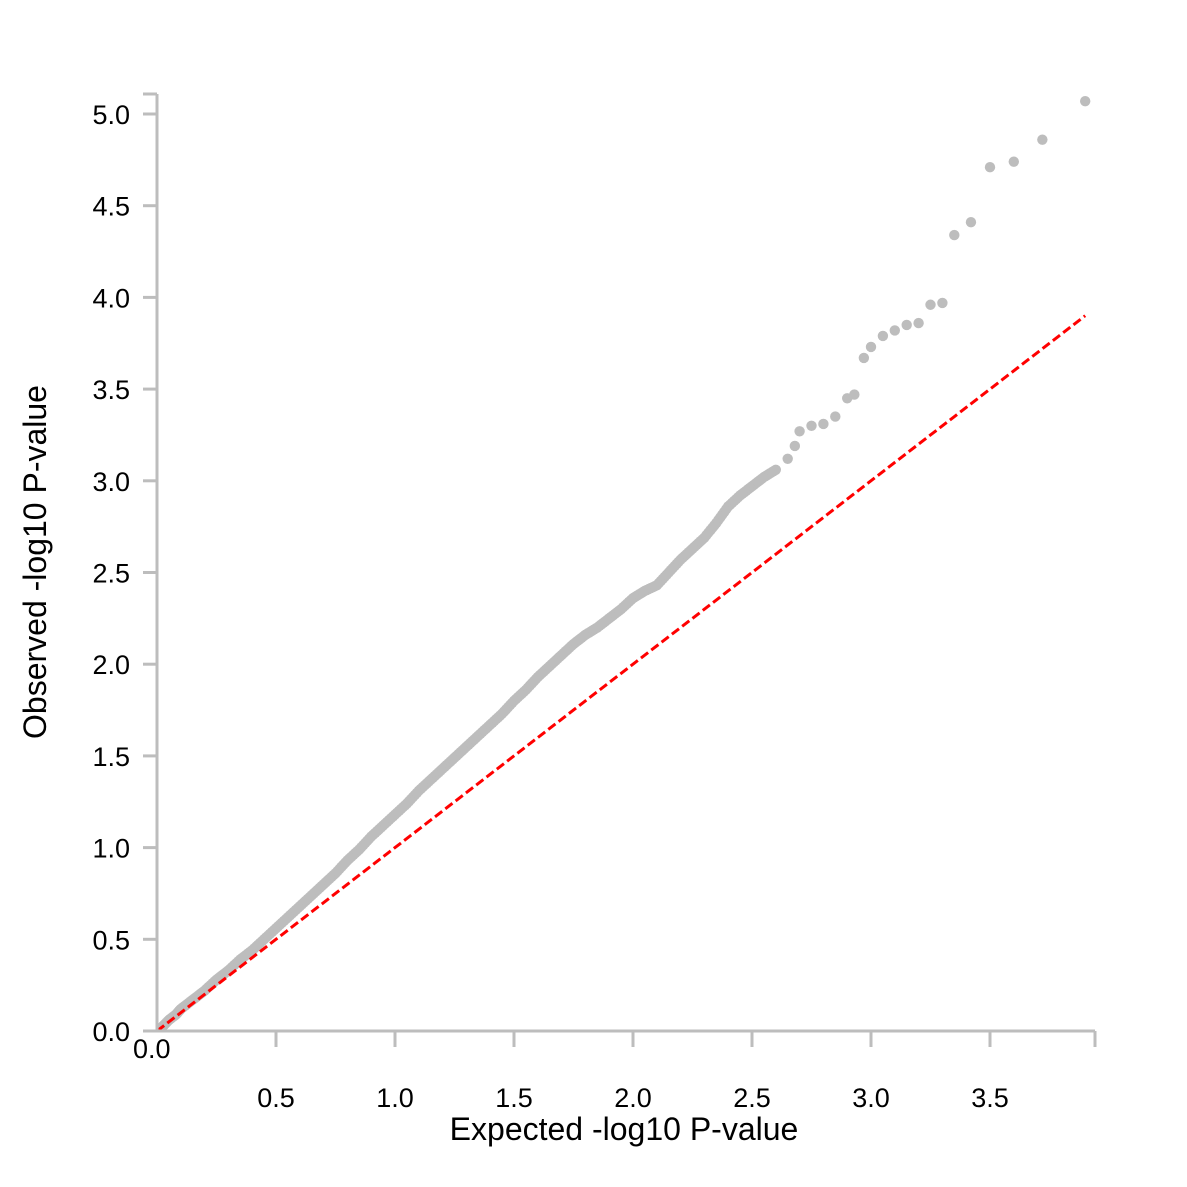 The width and height of the screenshot is (1187, 1187). I want to click on x-axis-title: Expected -log10 P-value, so click(624, 1129).